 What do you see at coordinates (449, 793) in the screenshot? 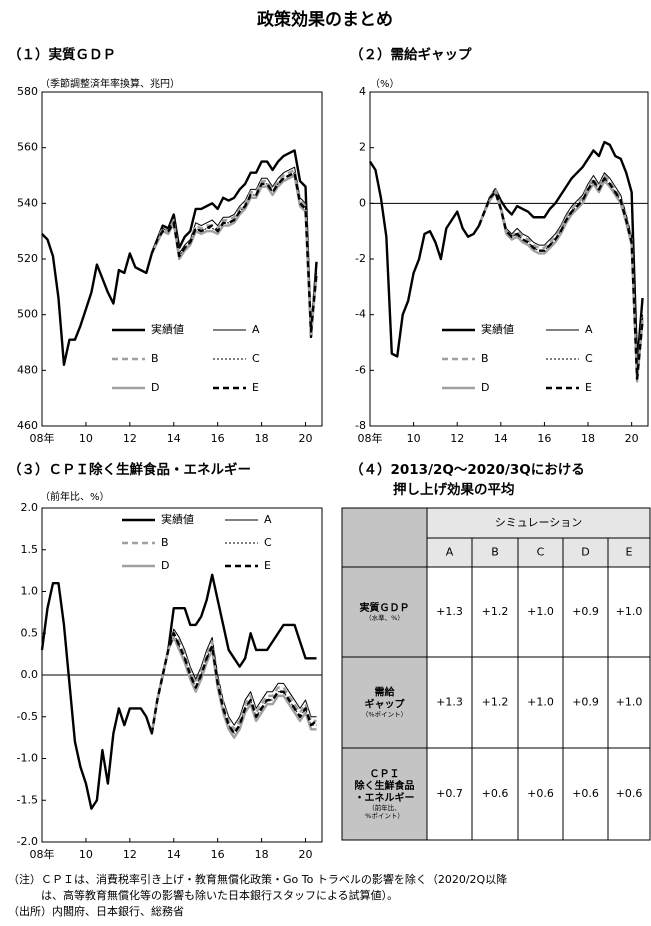
I see `table-value: +0.7` at bounding box center [449, 793].